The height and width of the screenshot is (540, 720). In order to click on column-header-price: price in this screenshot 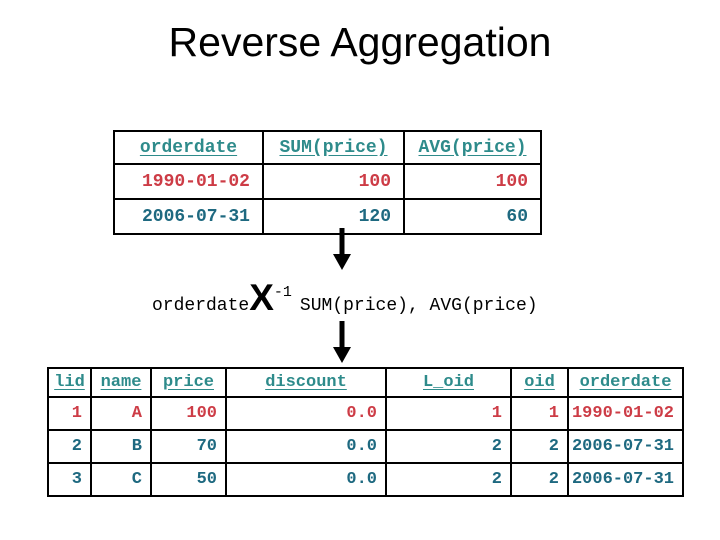, I will do `click(188, 382)`.